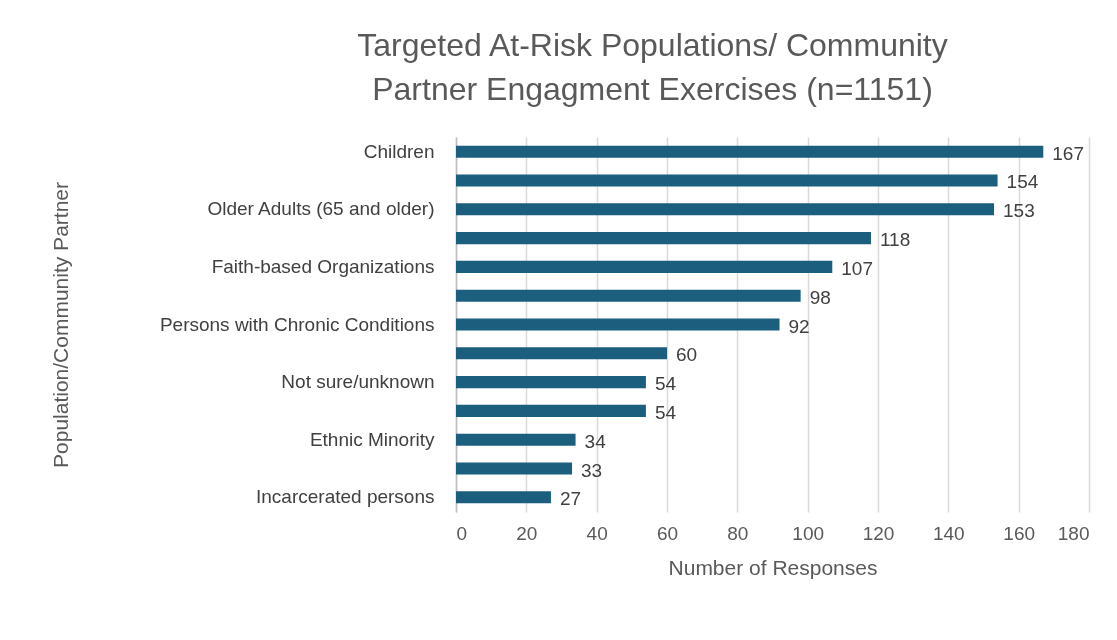 The image size is (1117, 640). Describe the element at coordinates (462, 533) in the screenshot. I see `x-tick-label: 0` at that location.